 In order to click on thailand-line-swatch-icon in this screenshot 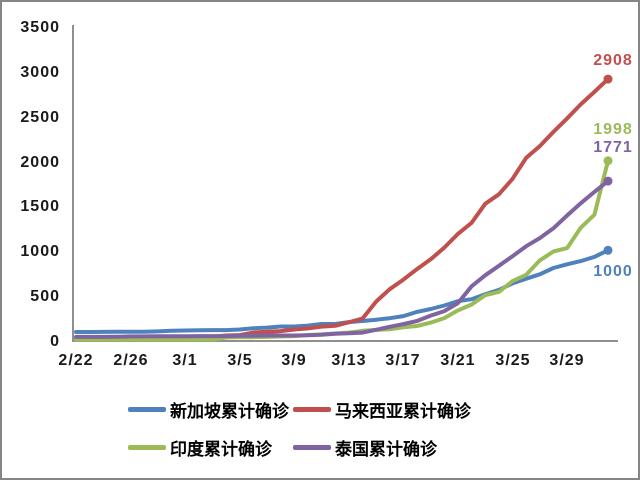, I will do `click(312, 447)`.